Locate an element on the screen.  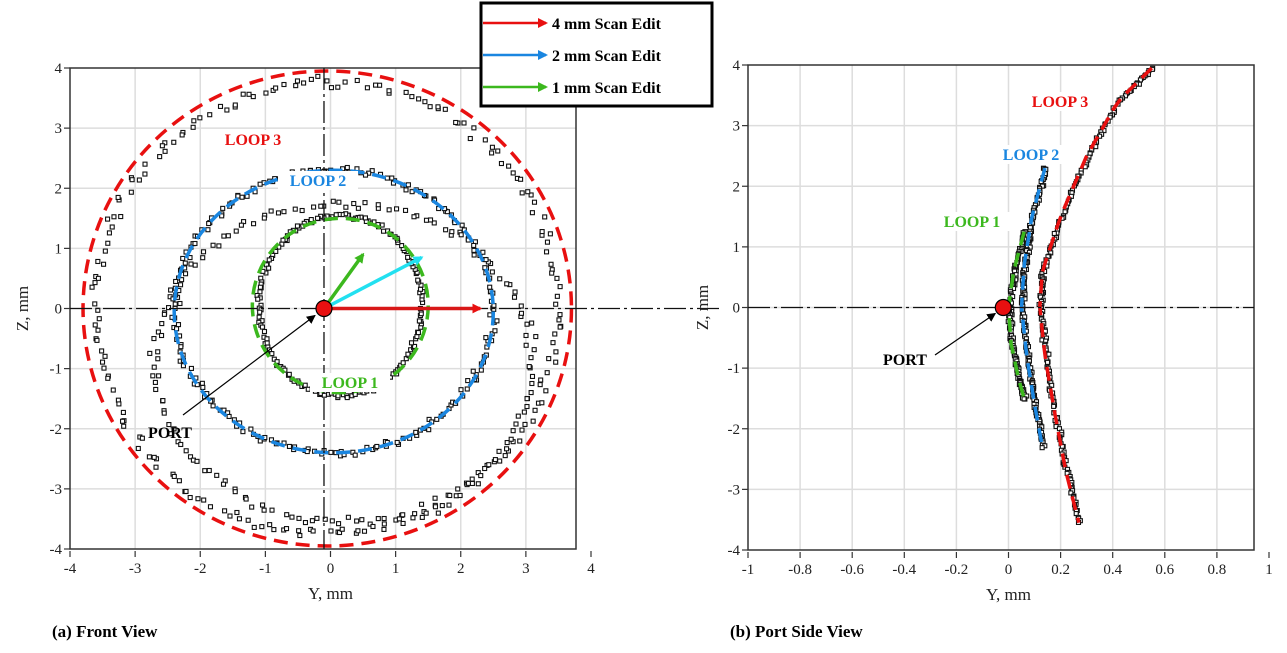
side-loop-label-1: LOOP 1 is located at coordinates (972, 222).